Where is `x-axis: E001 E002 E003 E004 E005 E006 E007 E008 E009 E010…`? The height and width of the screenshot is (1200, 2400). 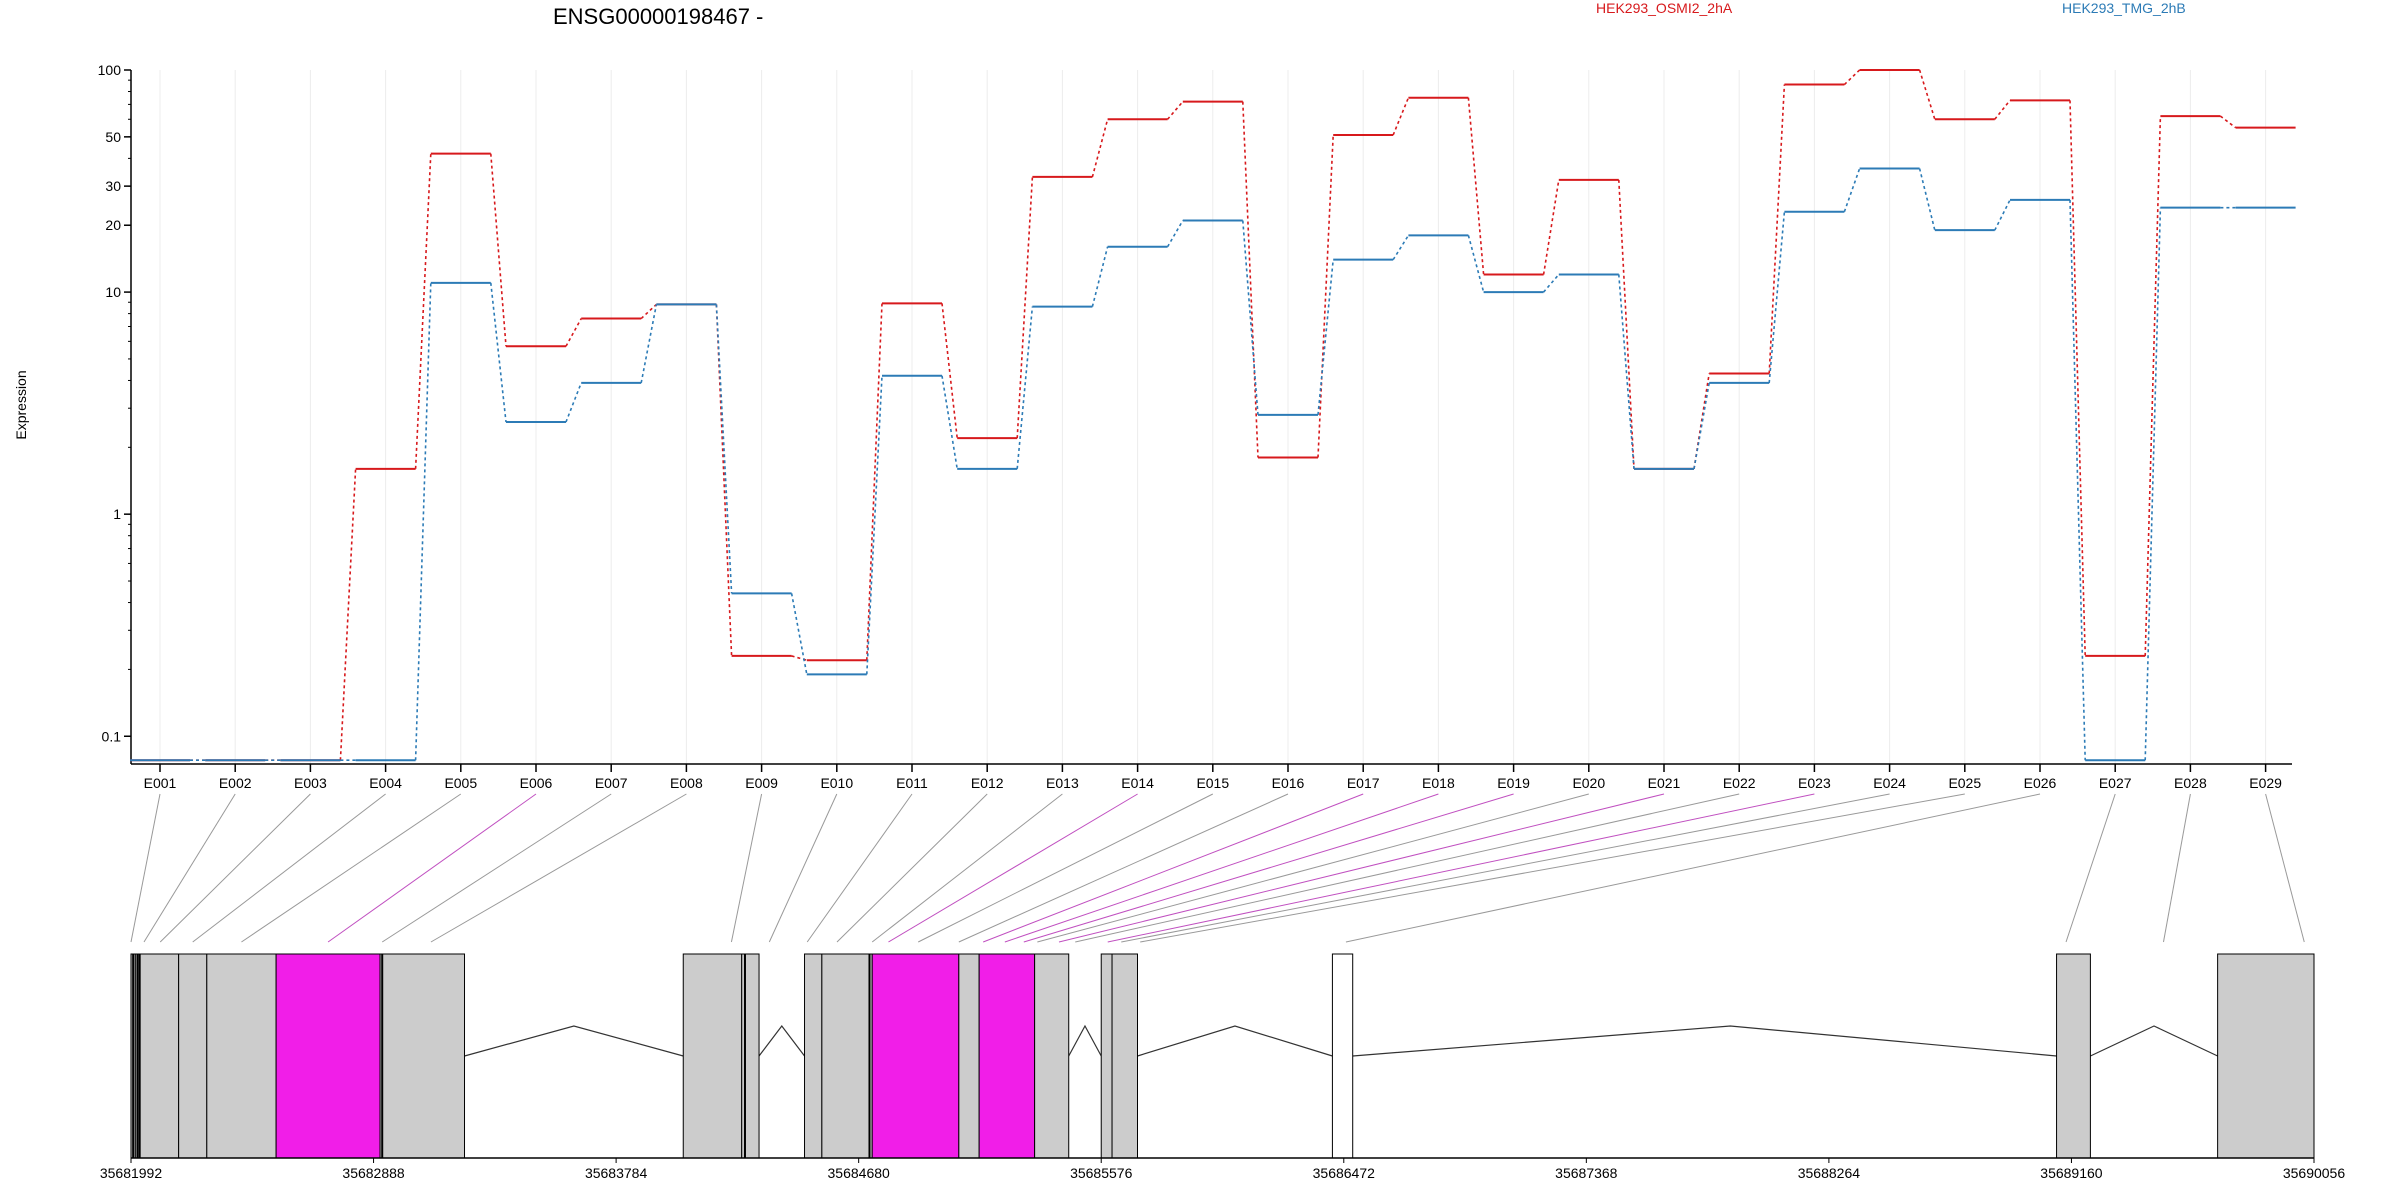
x-axis: E001 E002 E003 E004 E005 E006 E007 E008 E009 E010… is located at coordinates (1211, 777).